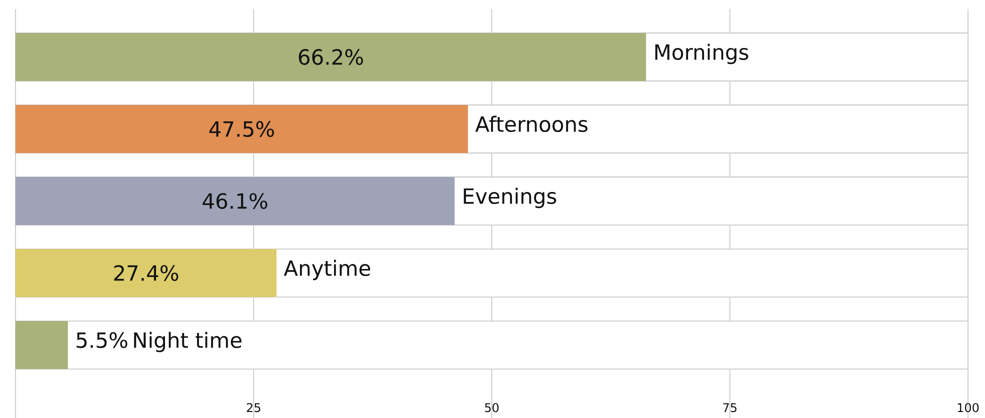  I want to click on x-tick-label: 100, so click(968, 407).